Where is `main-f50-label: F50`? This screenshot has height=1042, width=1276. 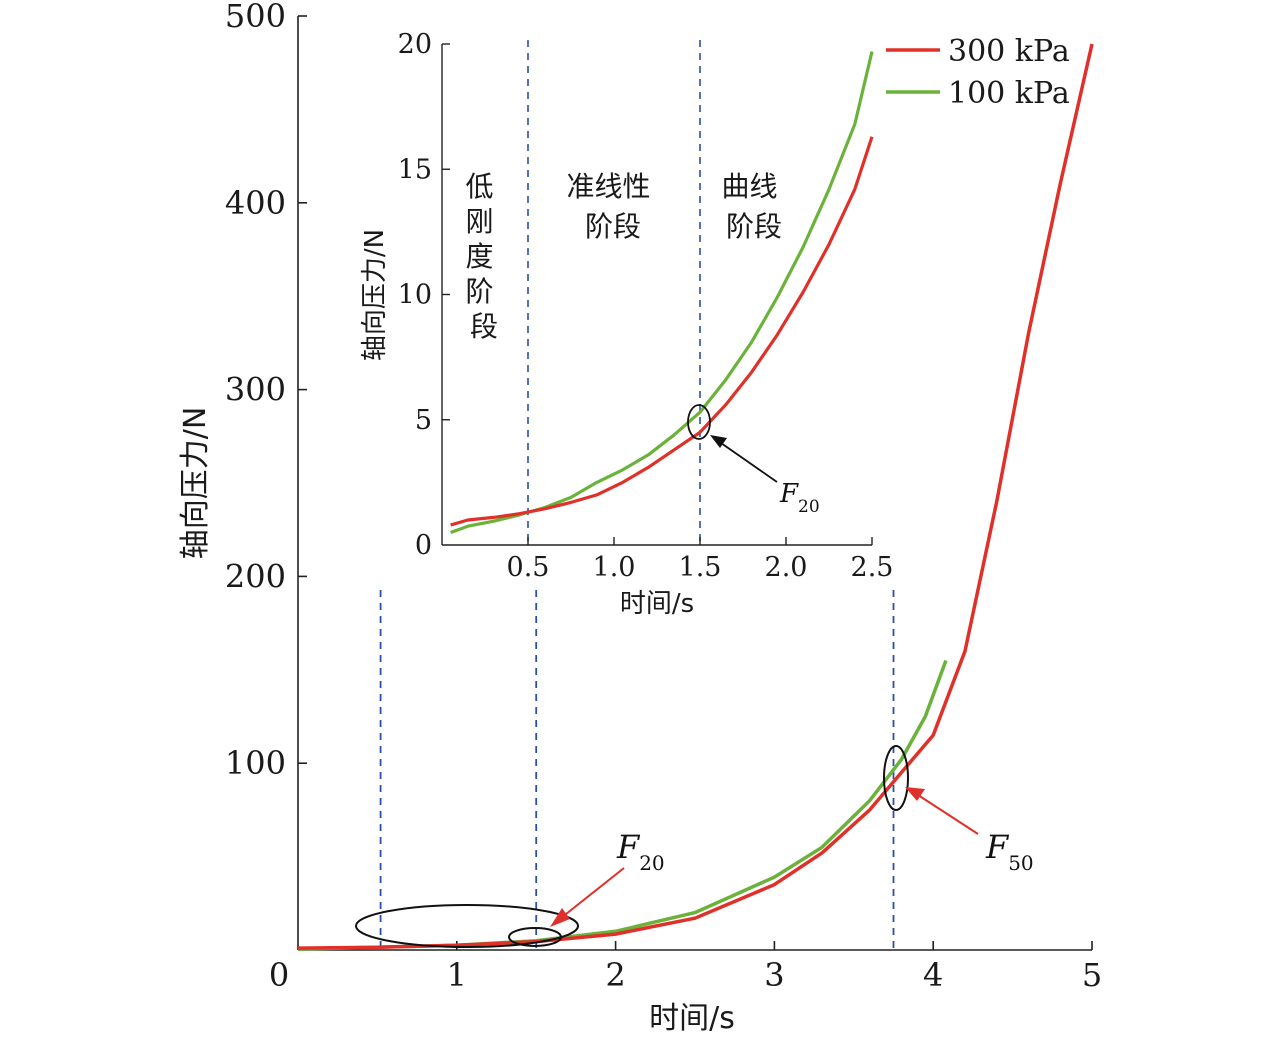
main-f50-label: F50 is located at coordinates (1009, 851).